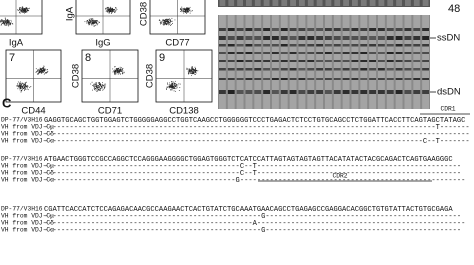 The image size is (474, 265). Describe the element at coordinates (33, 111) in the screenshot. I see `x-axis-label: CD44` at that location.